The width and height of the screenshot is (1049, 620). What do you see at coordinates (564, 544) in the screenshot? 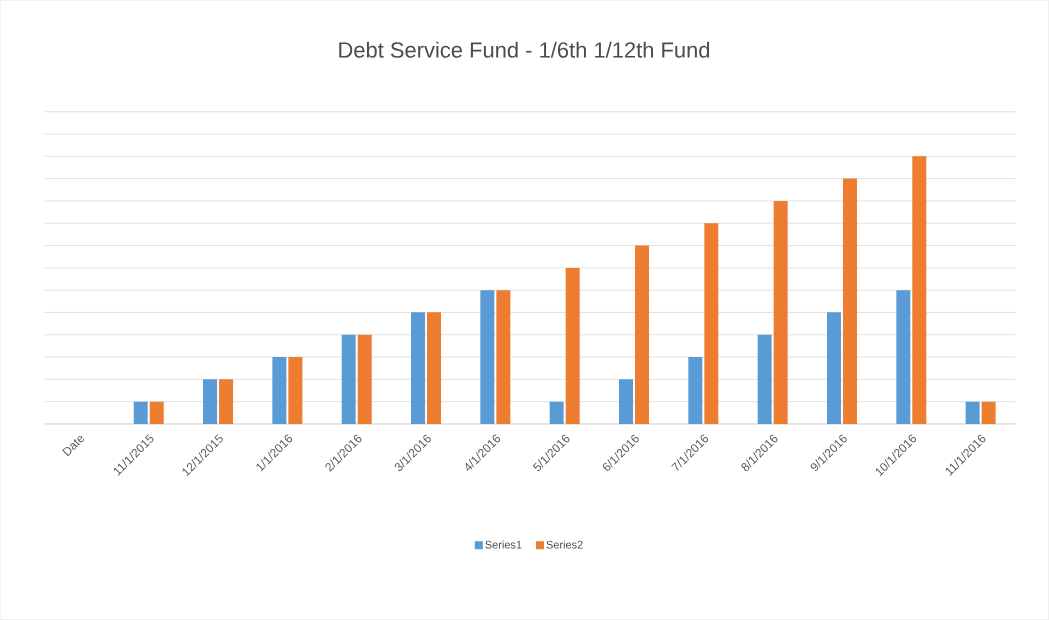
I see `legend-label: Series2` at bounding box center [564, 544].